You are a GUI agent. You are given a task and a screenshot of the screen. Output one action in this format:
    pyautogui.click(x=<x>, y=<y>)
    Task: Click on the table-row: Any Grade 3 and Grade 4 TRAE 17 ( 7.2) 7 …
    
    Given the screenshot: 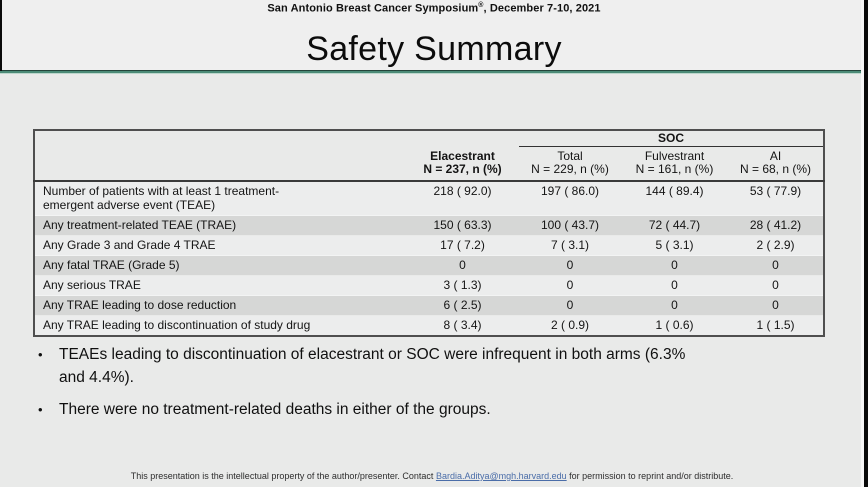 What is the action you would take?
    pyautogui.click(x=429, y=245)
    